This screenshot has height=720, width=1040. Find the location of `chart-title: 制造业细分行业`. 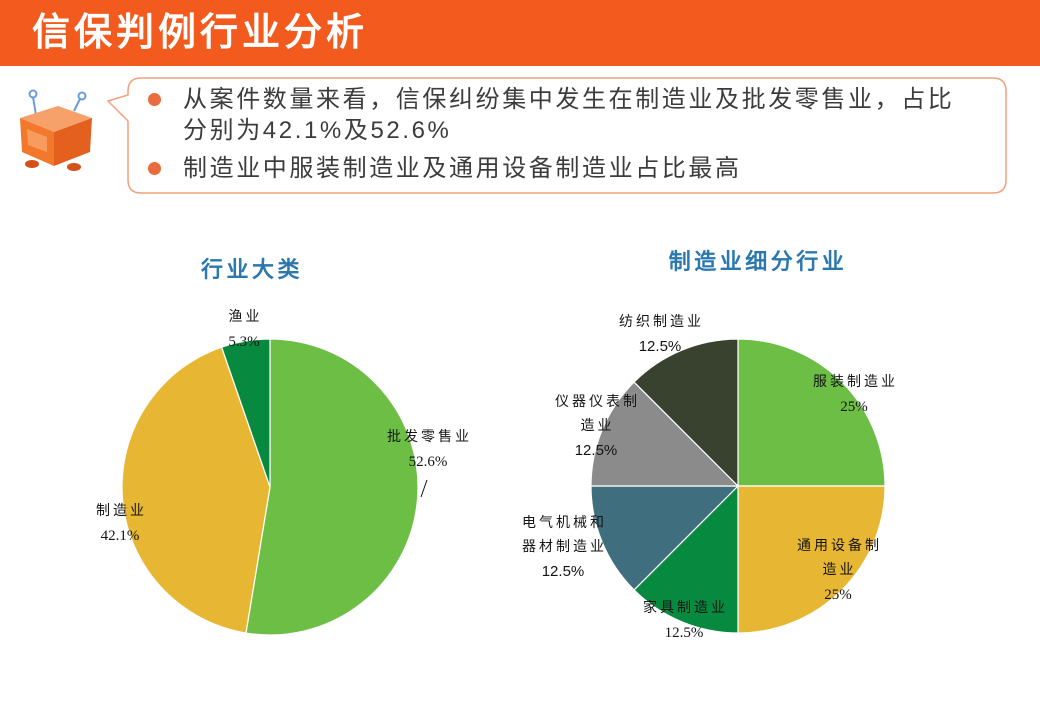

chart-title: 制造业细分行业 is located at coordinates (758, 261).